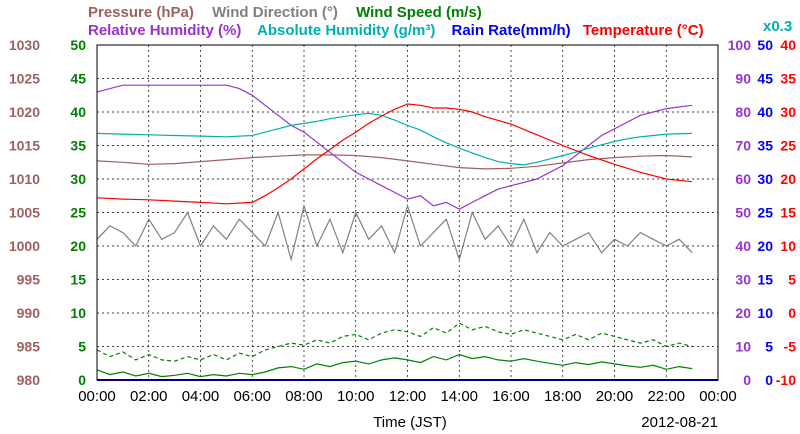 This screenshot has width=800, height=434. Describe the element at coordinates (747, 380) in the screenshot. I see `y-tick-relative-humidity: 0` at that location.